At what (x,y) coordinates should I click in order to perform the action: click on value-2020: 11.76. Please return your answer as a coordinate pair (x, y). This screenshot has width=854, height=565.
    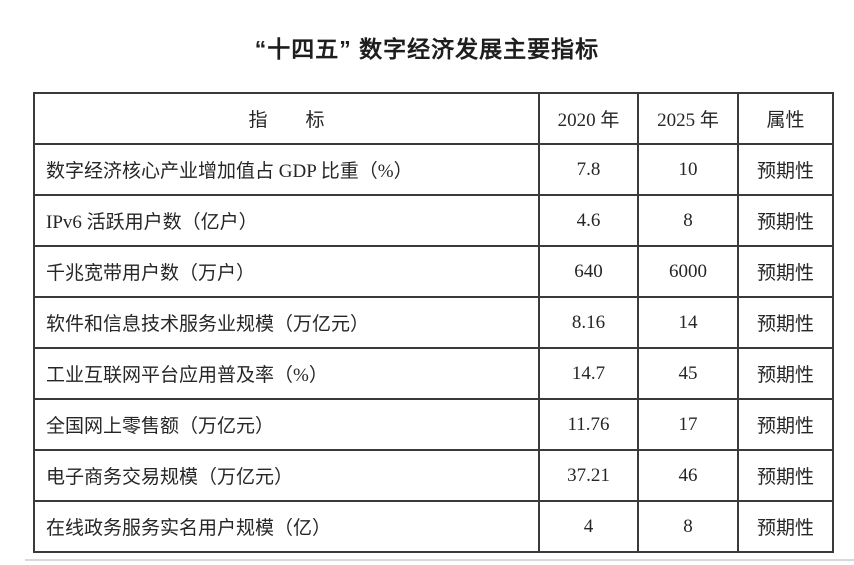
    Looking at the image, I should click on (588, 424).